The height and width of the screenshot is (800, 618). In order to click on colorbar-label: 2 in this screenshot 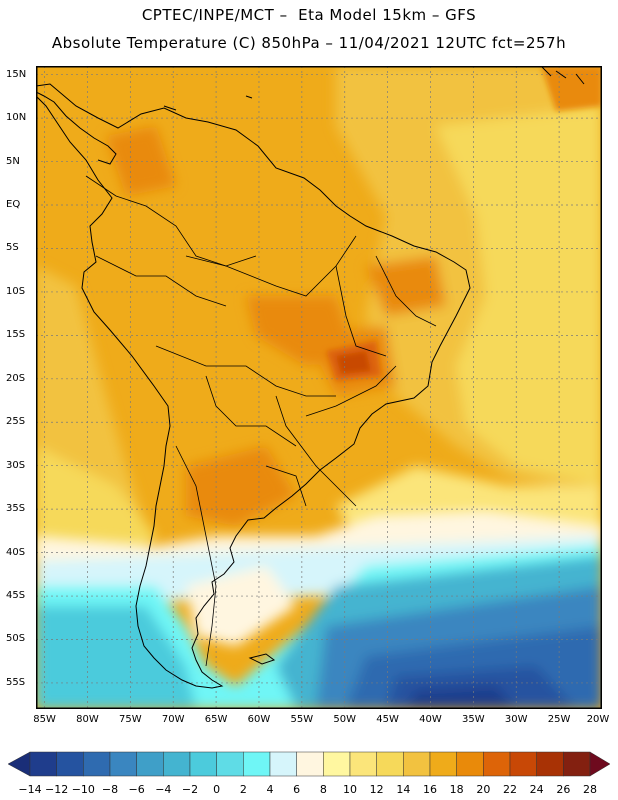, I will do `click(243, 789)`.